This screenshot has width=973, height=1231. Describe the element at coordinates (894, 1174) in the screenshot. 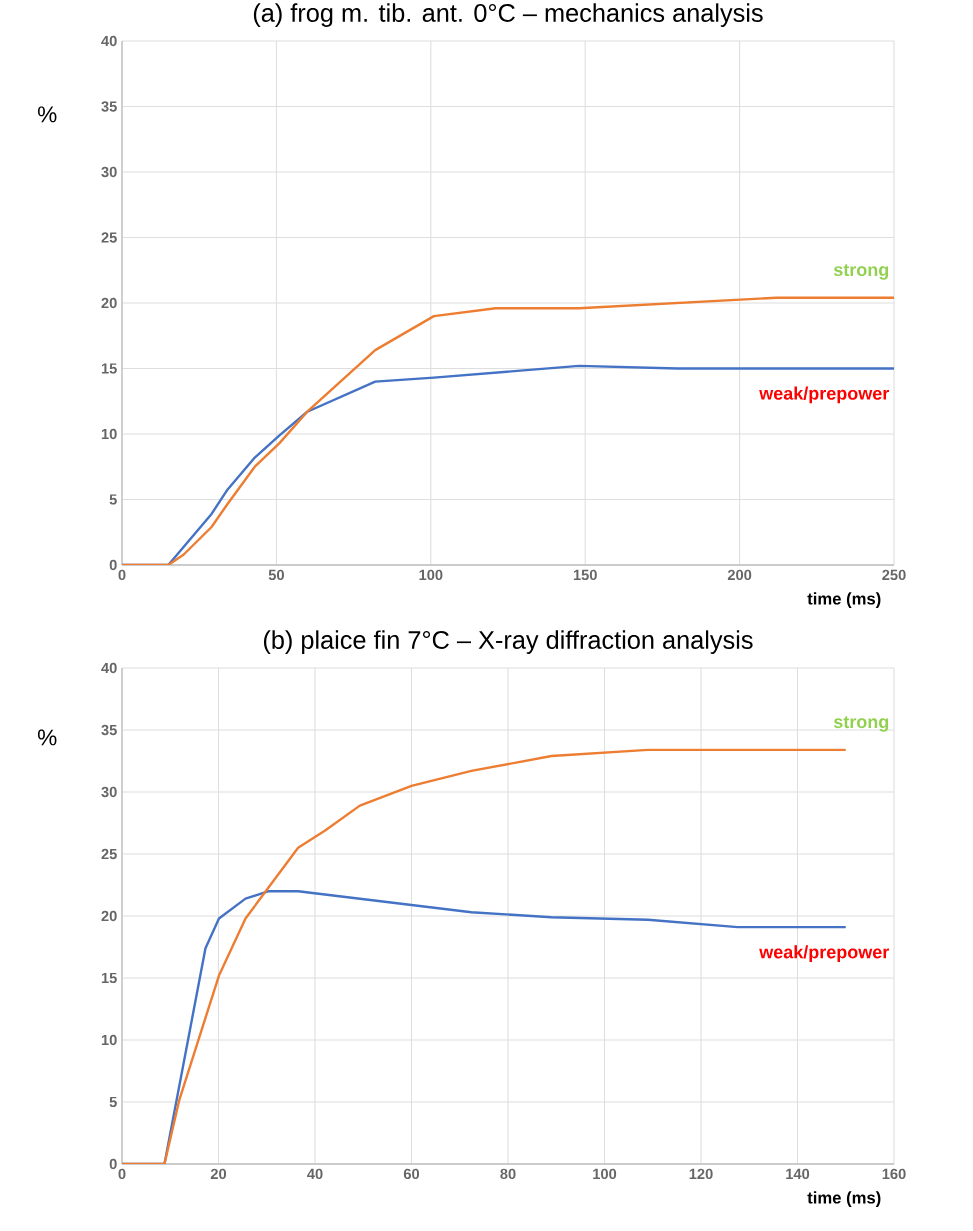

I see `x-tick-label: 160` at that location.